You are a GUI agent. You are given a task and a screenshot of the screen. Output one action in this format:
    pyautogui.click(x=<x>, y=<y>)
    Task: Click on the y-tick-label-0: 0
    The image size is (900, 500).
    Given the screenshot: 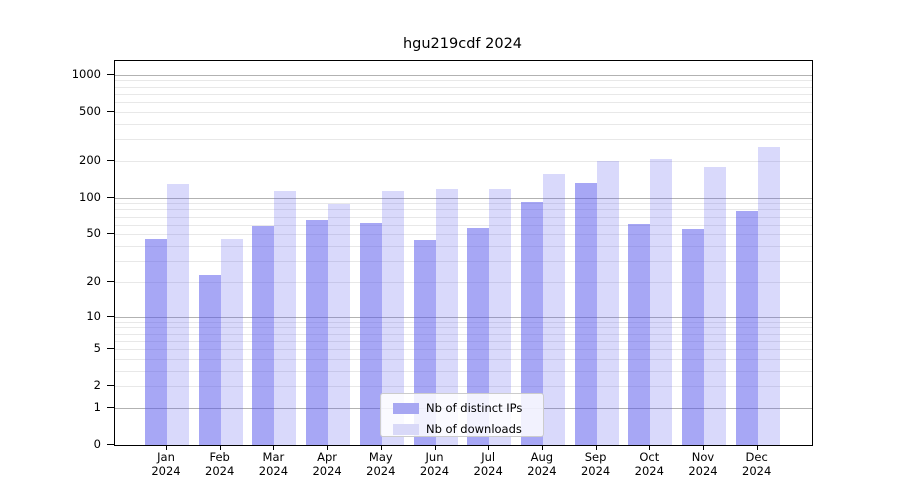 What is the action you would take?
    pyautogui.click(x=97, y=444)
    